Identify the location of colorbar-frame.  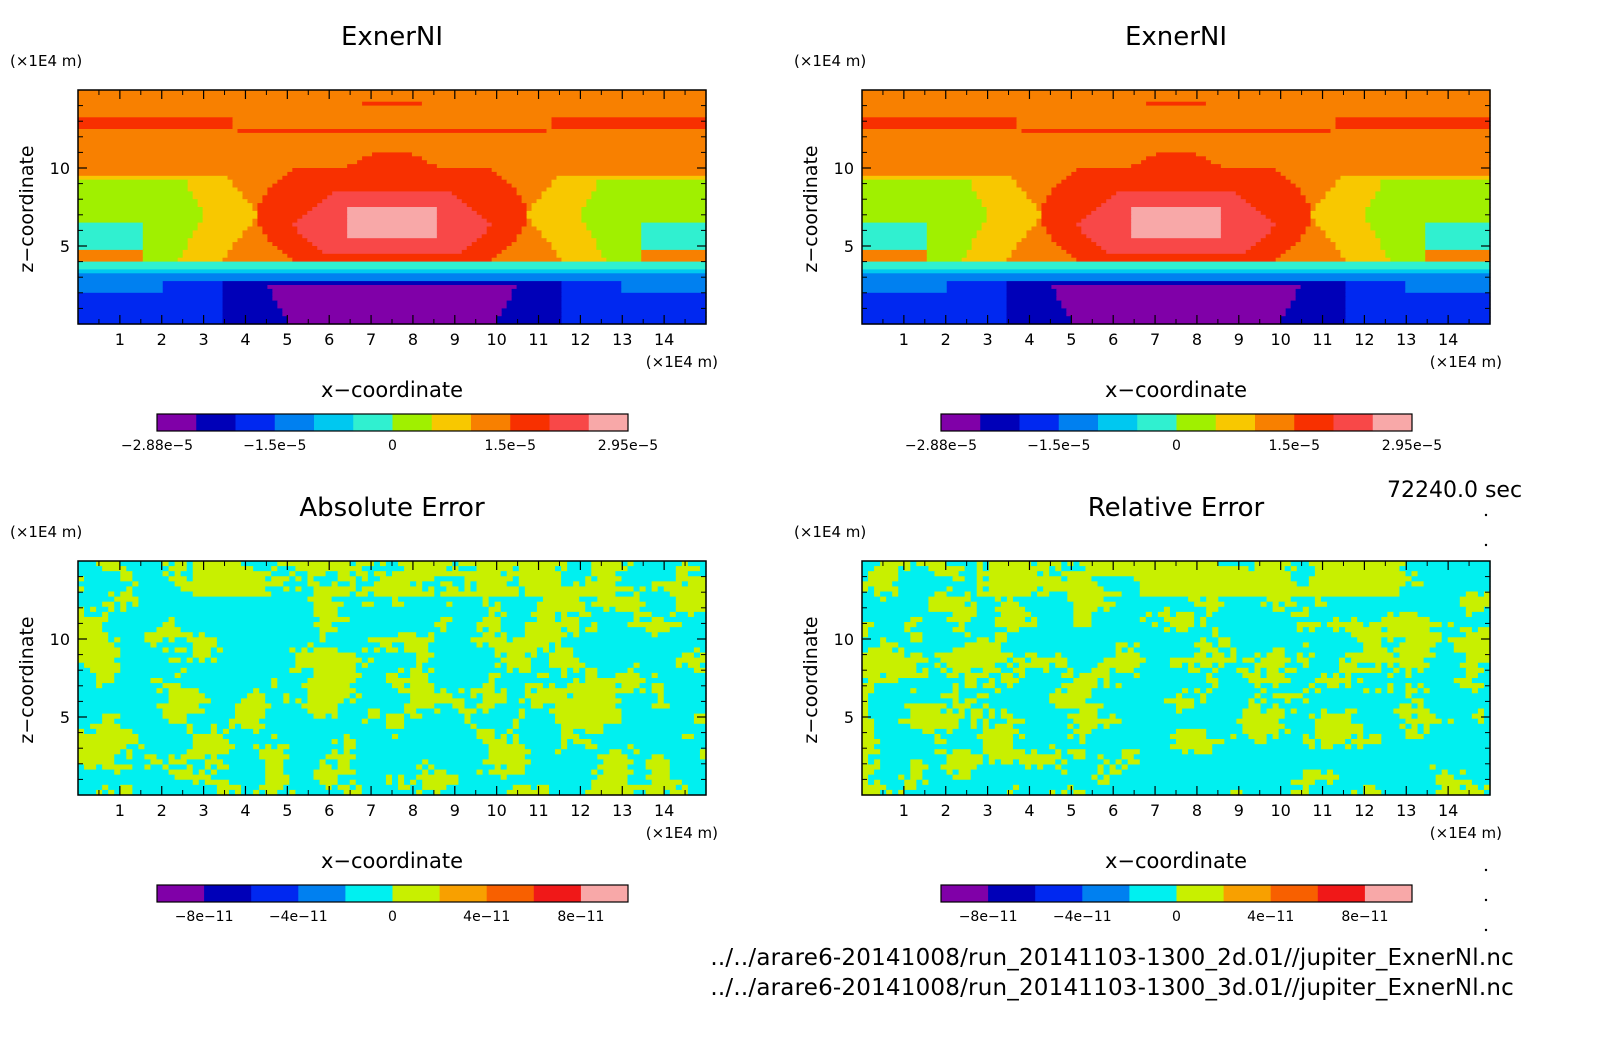
(1176, 422).